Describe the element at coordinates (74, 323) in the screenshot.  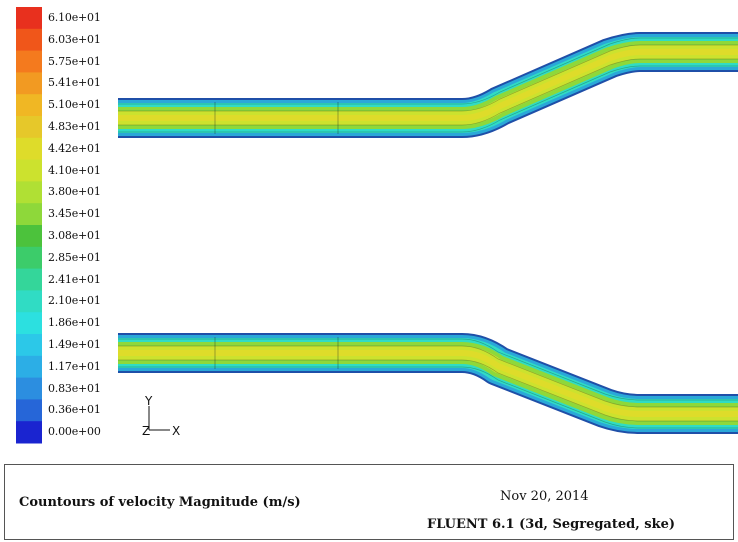
I see `color-scale-label: 1.86e+01` at that location.